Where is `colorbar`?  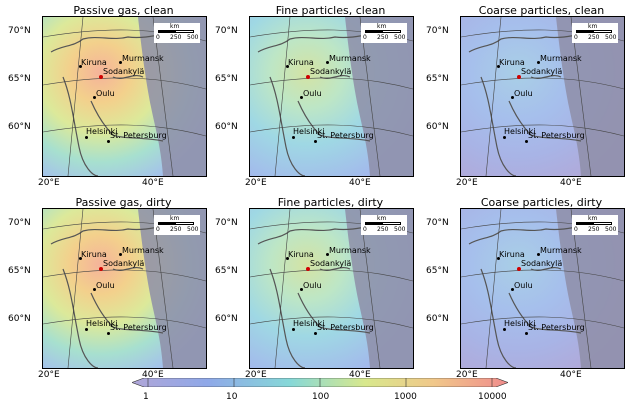
colorbar is located at coordinates (320, 382).